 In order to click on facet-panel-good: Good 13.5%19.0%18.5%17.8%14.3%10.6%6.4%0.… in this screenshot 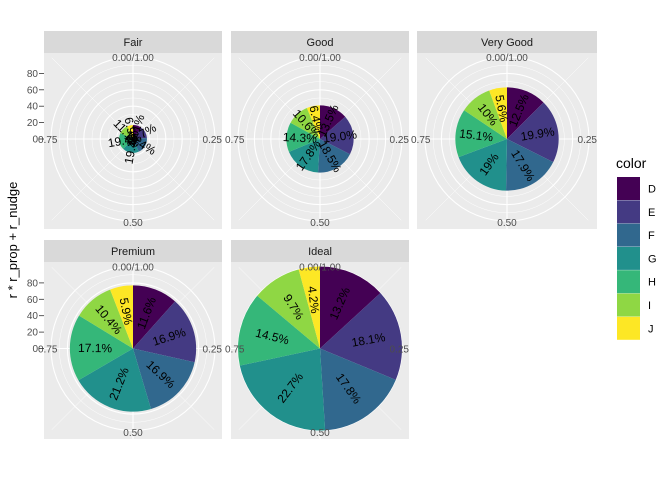, I will do `click(317, 130)`.